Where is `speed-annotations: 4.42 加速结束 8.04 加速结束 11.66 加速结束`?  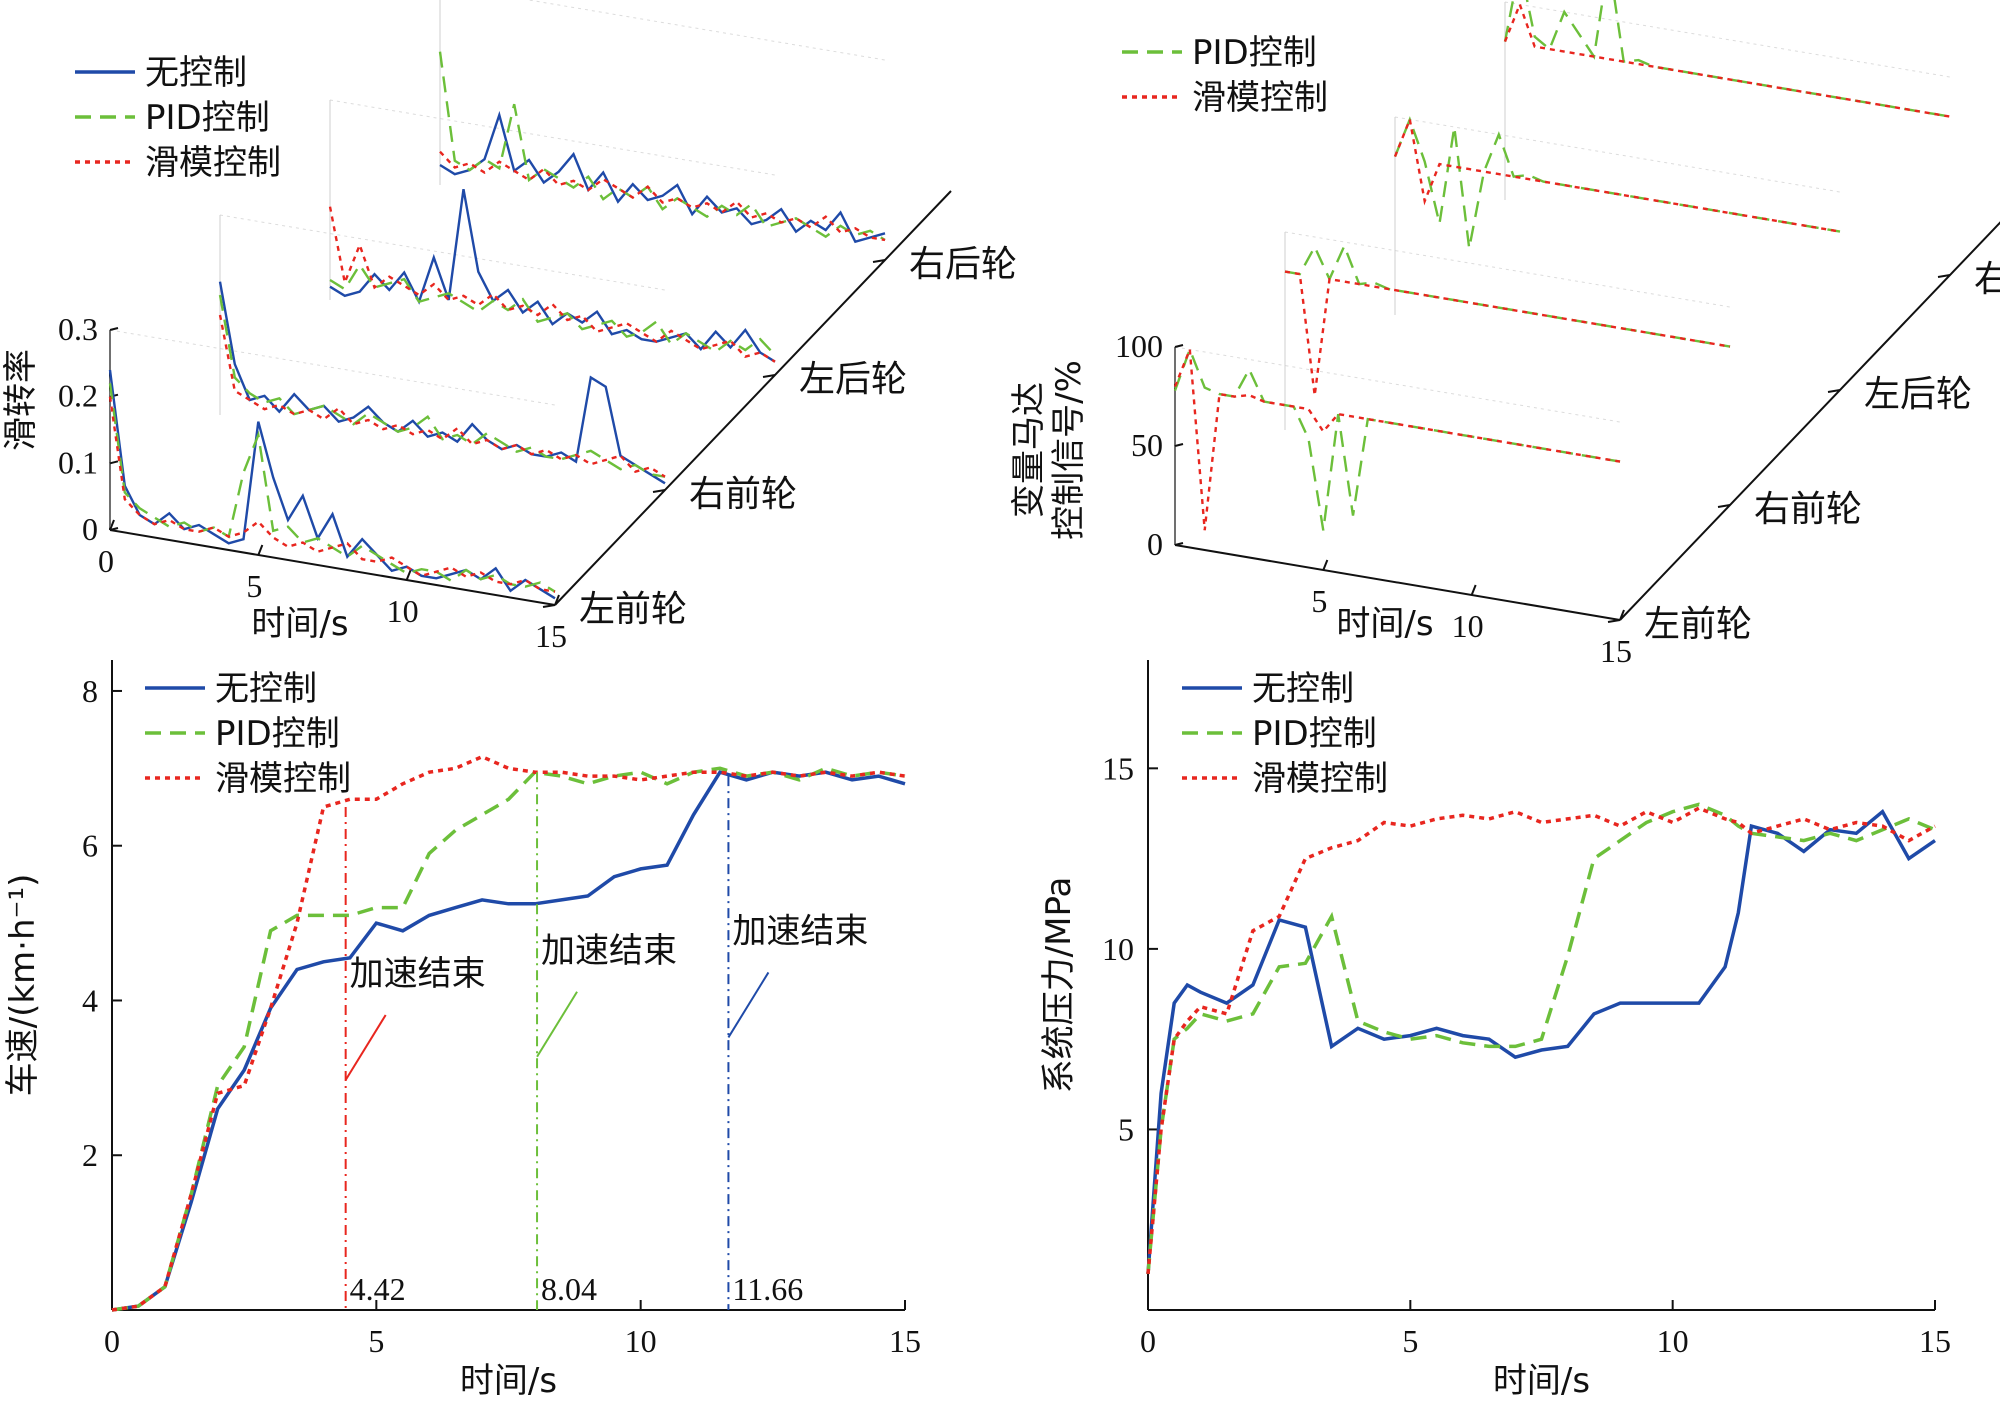 speed-annotations: 4.42 加速结束 8.04 加速结束 11.66 加速结束 is located at coordinates (606, 1041).